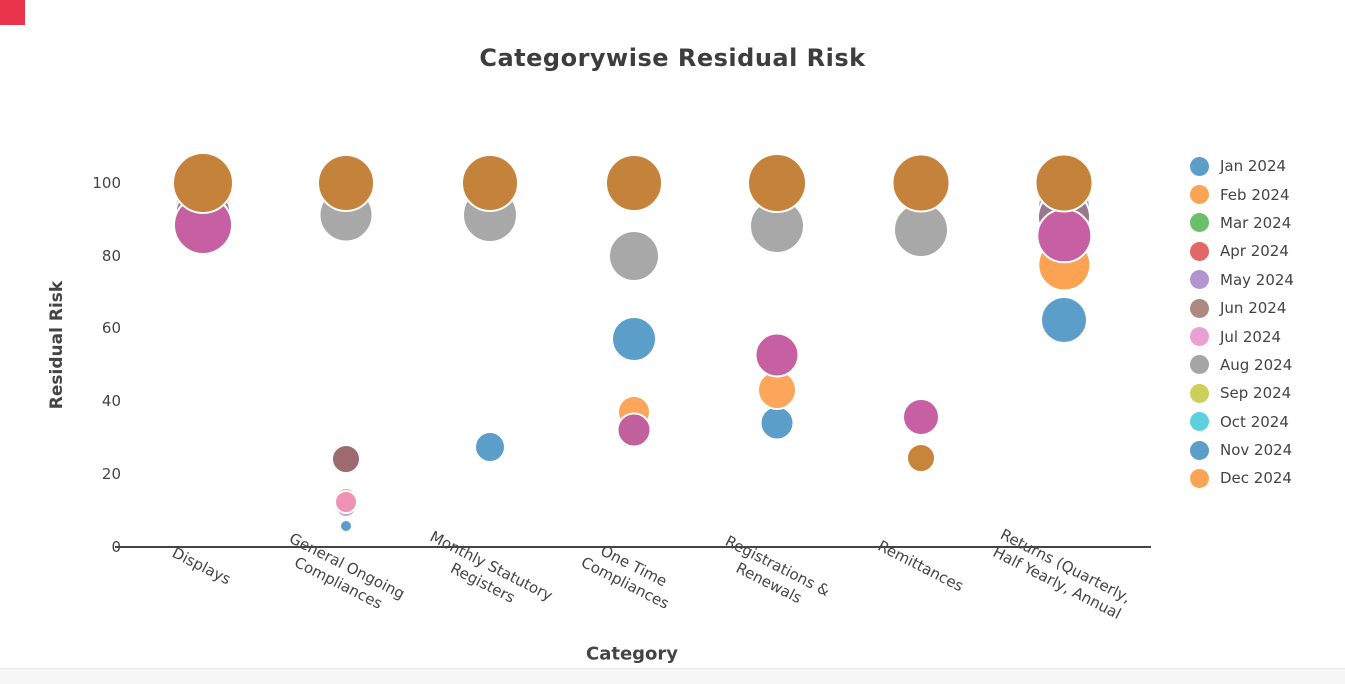  Describe the element at coordinates (672, 676) in the screenshot. I see `footer-strip` at that location.